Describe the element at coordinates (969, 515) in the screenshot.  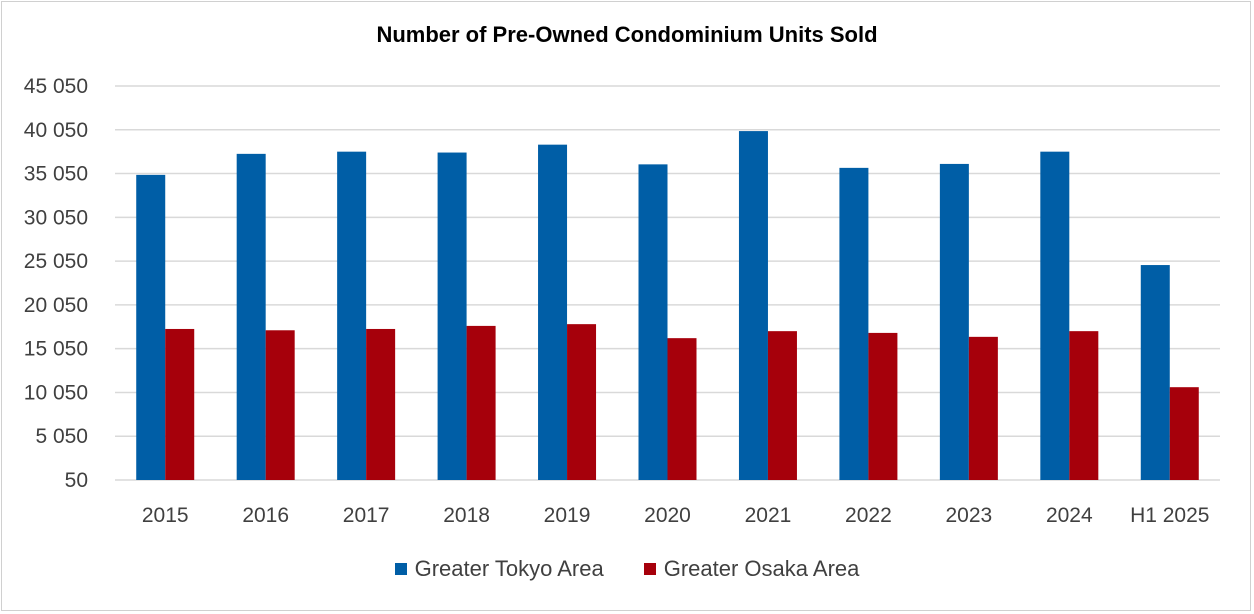
I see `x-tick-label: 2023` at that location.